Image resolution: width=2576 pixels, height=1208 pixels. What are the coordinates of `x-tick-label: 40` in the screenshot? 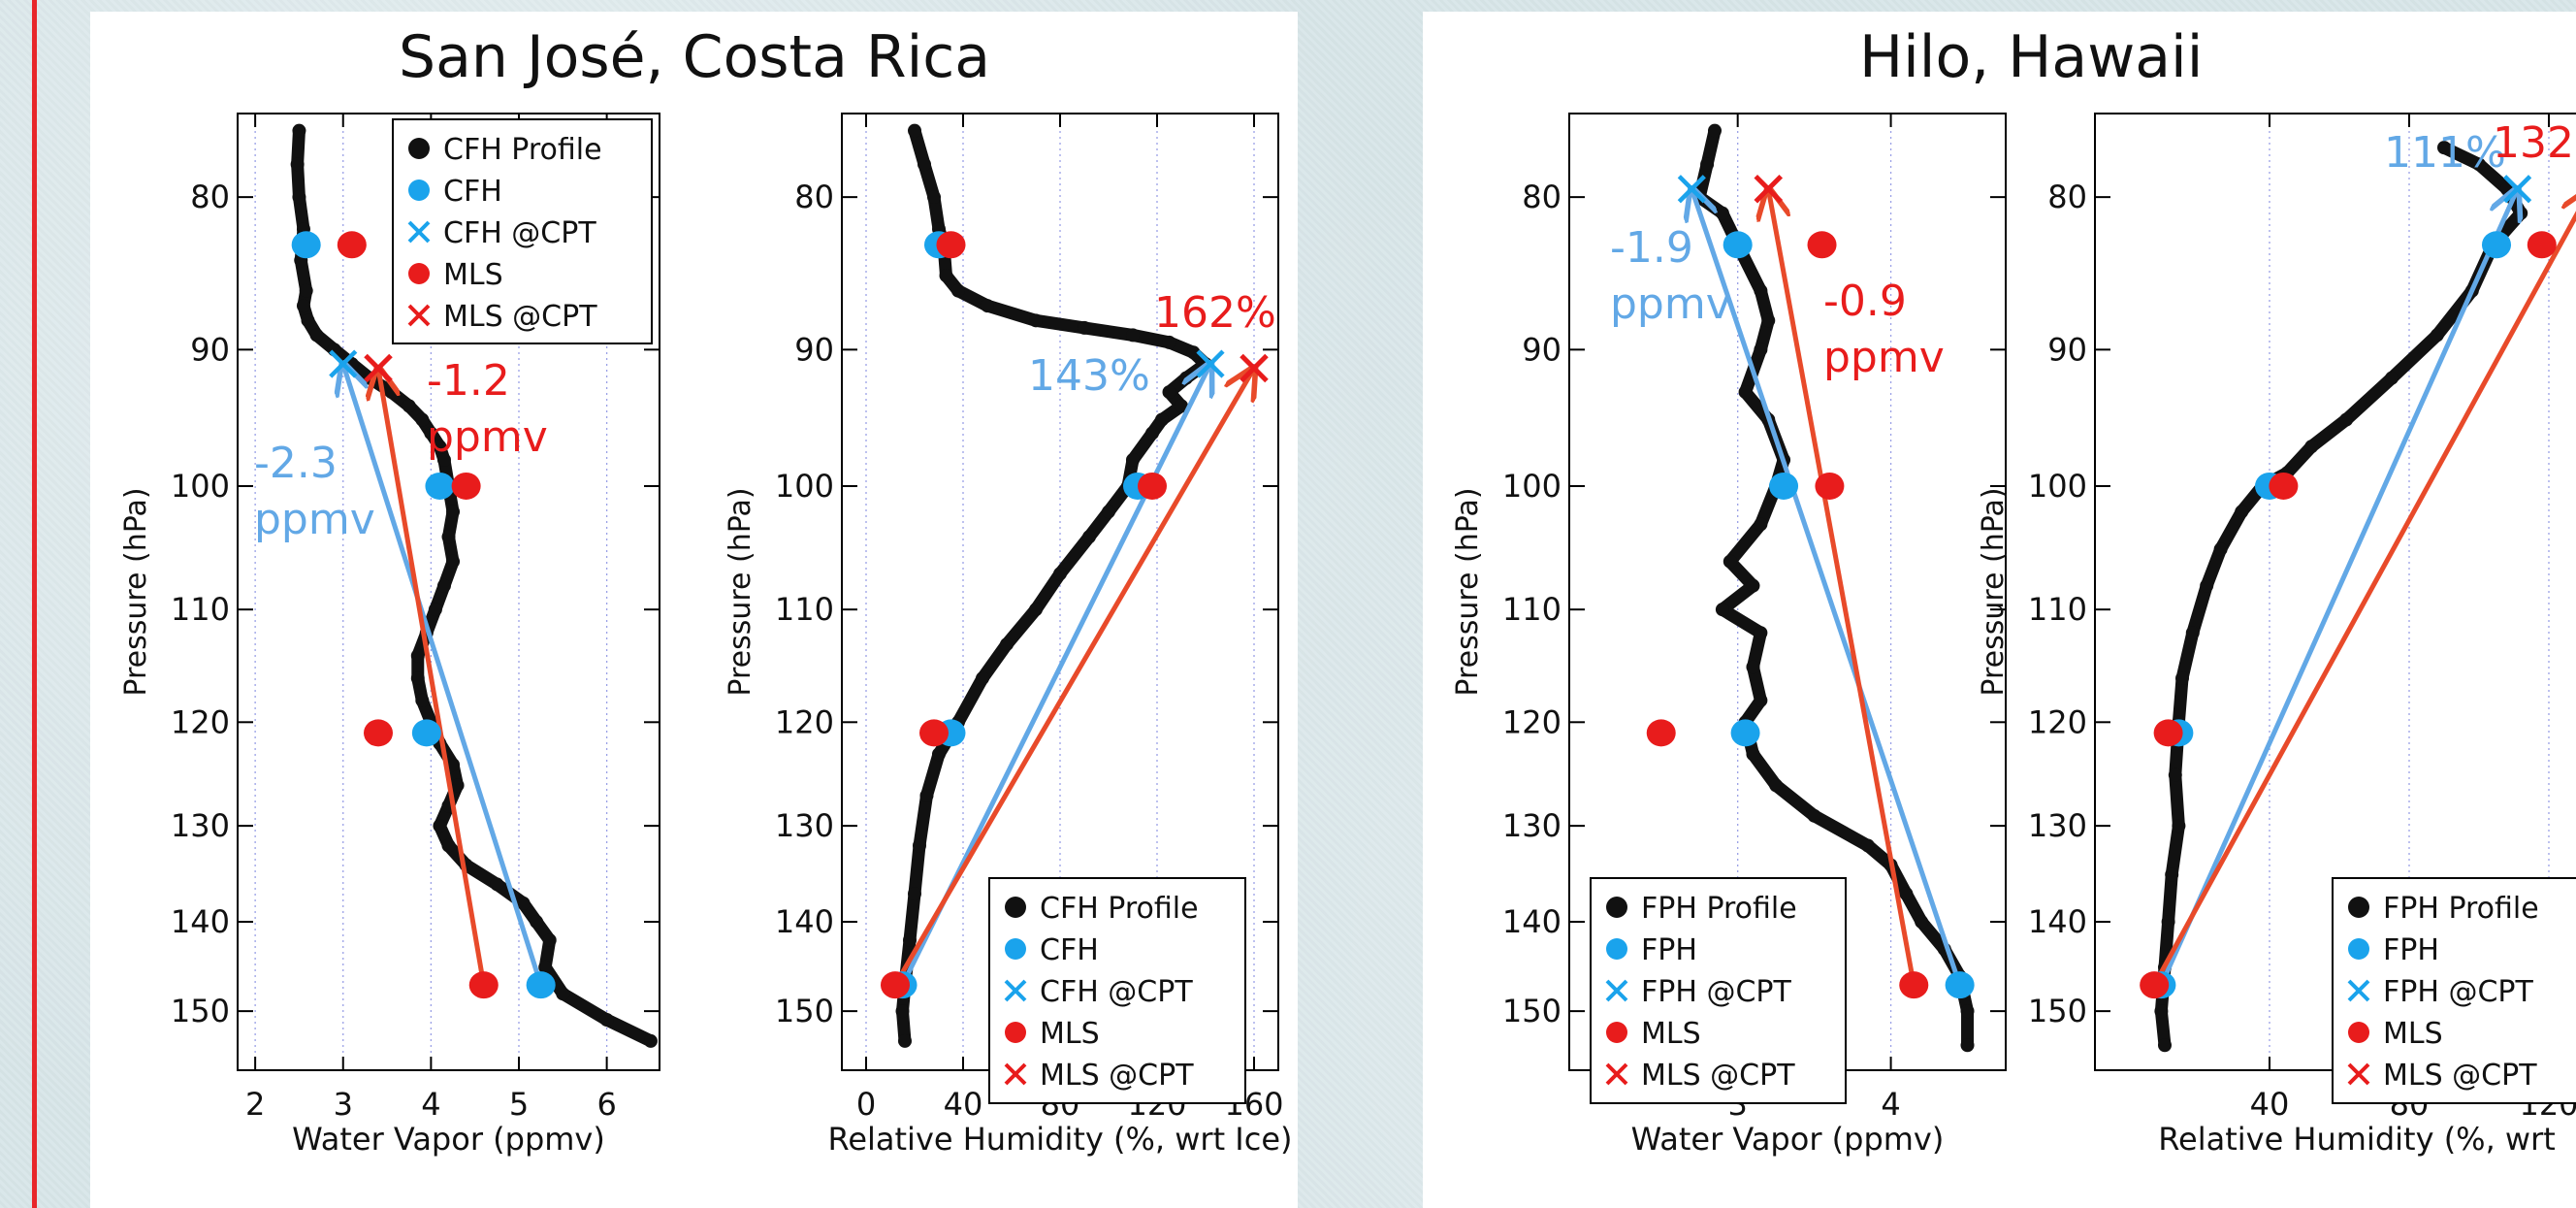 It's located at (963, 1104).